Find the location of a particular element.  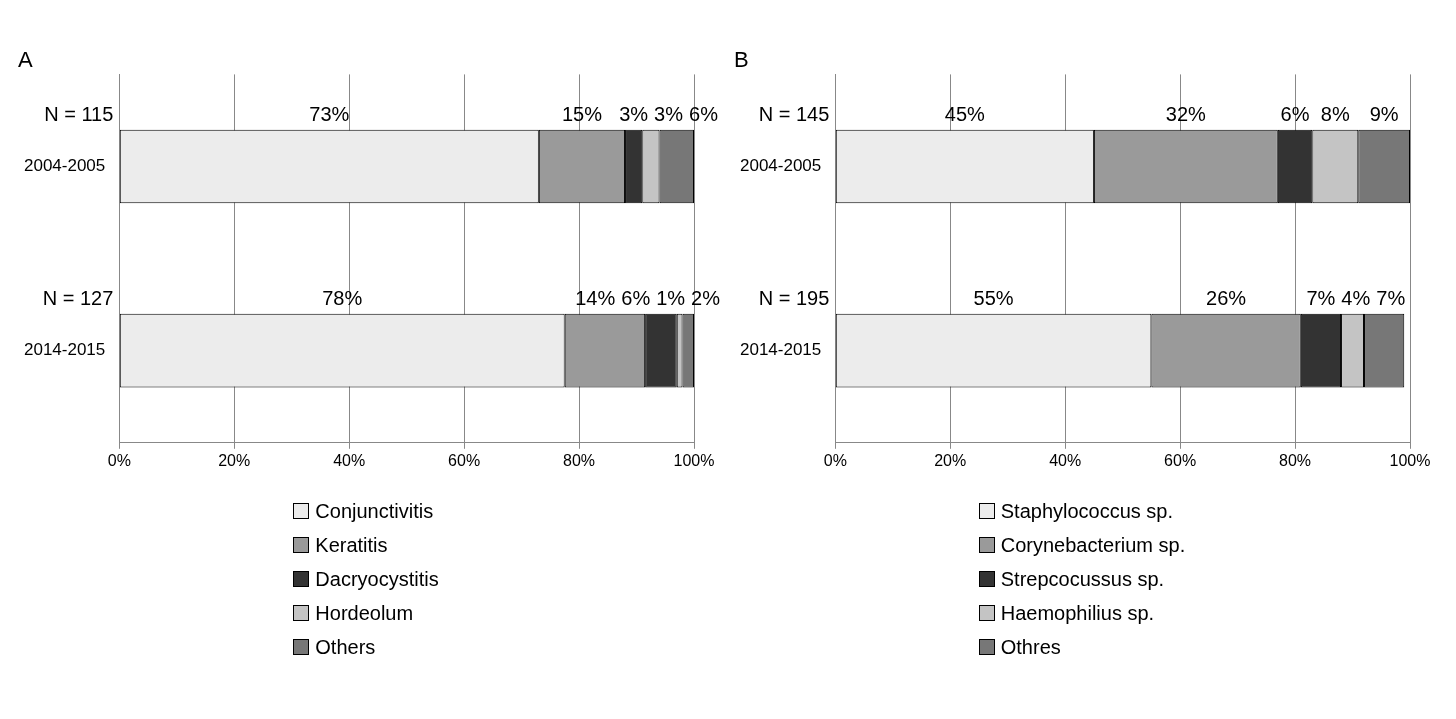

text: 4% is located at coordinates (1356, 298).